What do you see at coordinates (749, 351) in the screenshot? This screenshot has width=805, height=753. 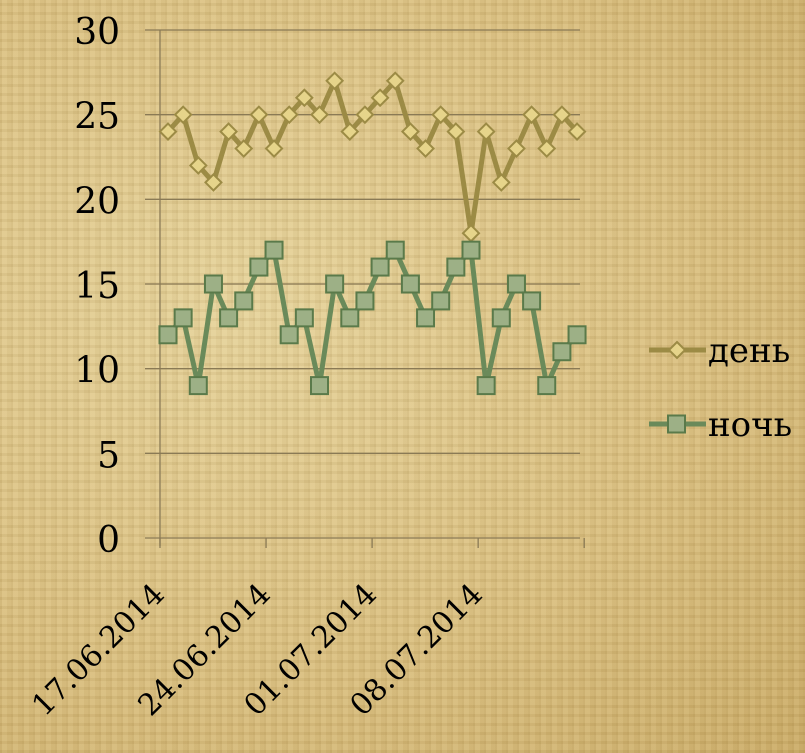 I see `legend-label: день` at bounding box center [749, 351].